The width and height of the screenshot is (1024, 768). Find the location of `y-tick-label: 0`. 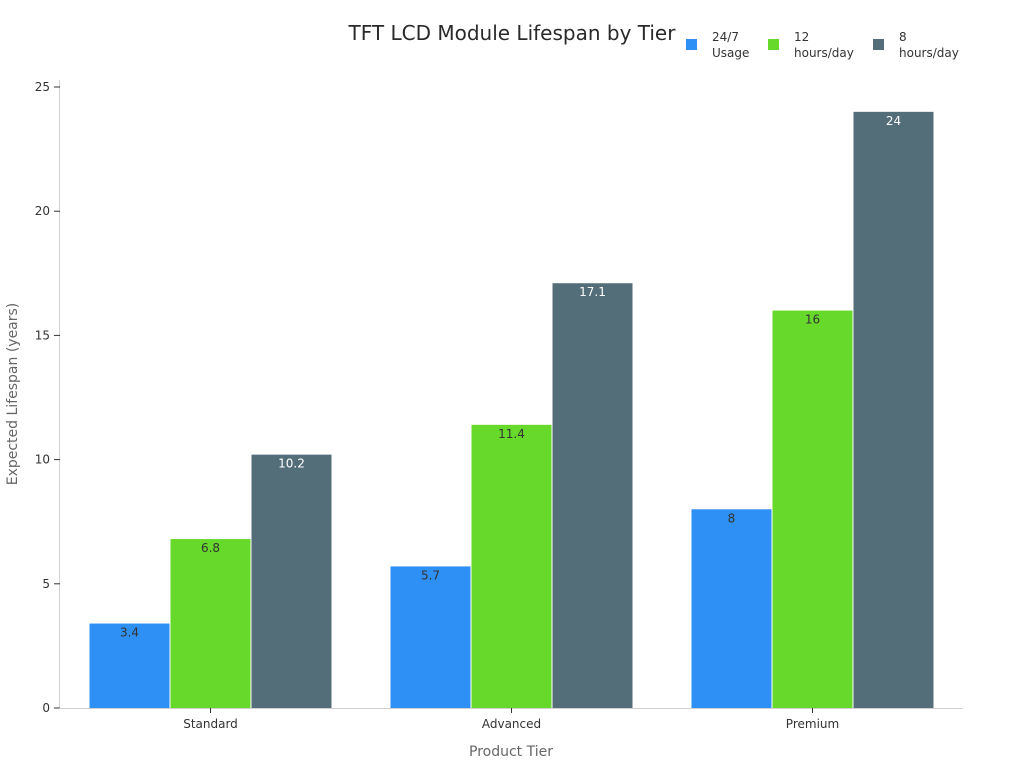

y-tick-label: 0 is located at coordinates (46, 708).